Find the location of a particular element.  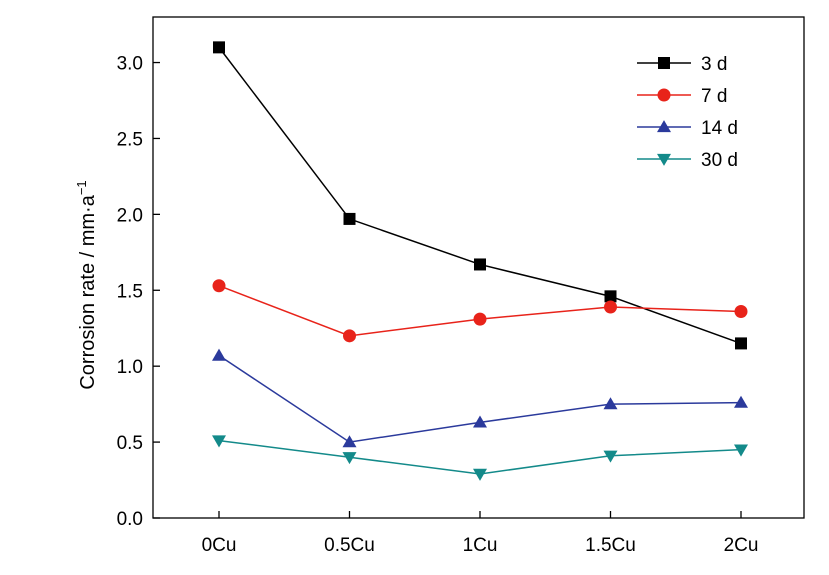

legend-label: 30 d is located at coordinates (719, 160).